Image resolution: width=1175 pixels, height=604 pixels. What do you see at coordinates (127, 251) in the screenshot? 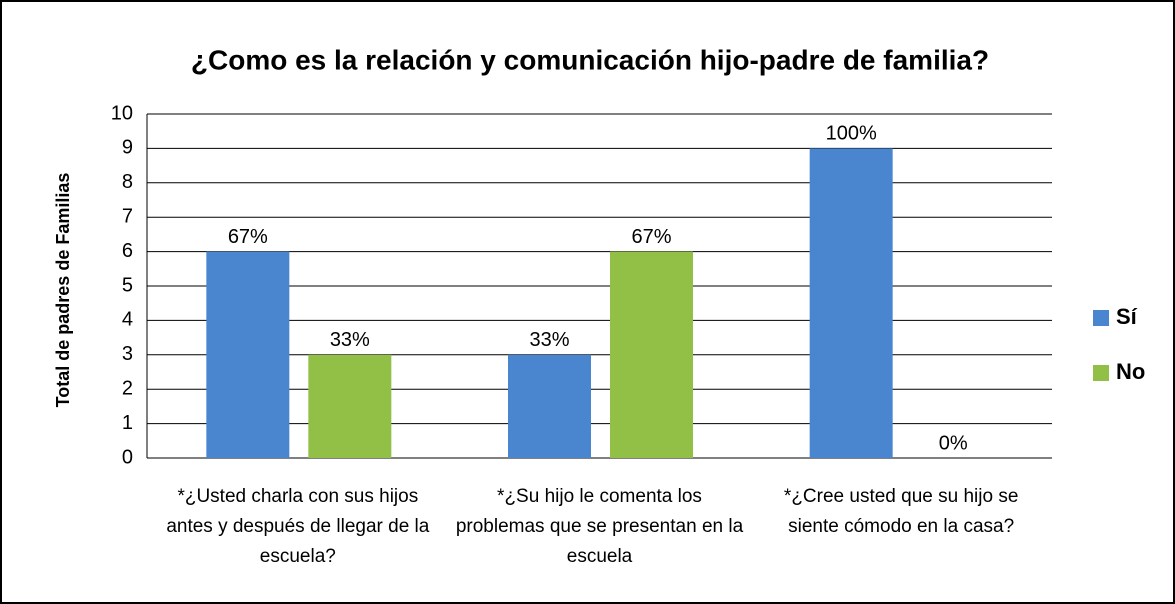
I see `y-tick-label: 6` at bounding box center [127, 251].